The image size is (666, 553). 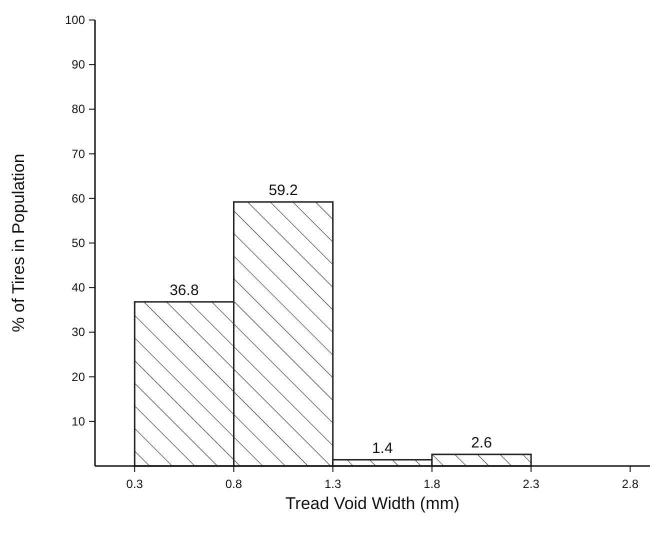 What do you see at coordinates (283, 190) in the screenshot?
I see `data-label: 59.2` at bounding box center [283, 190].